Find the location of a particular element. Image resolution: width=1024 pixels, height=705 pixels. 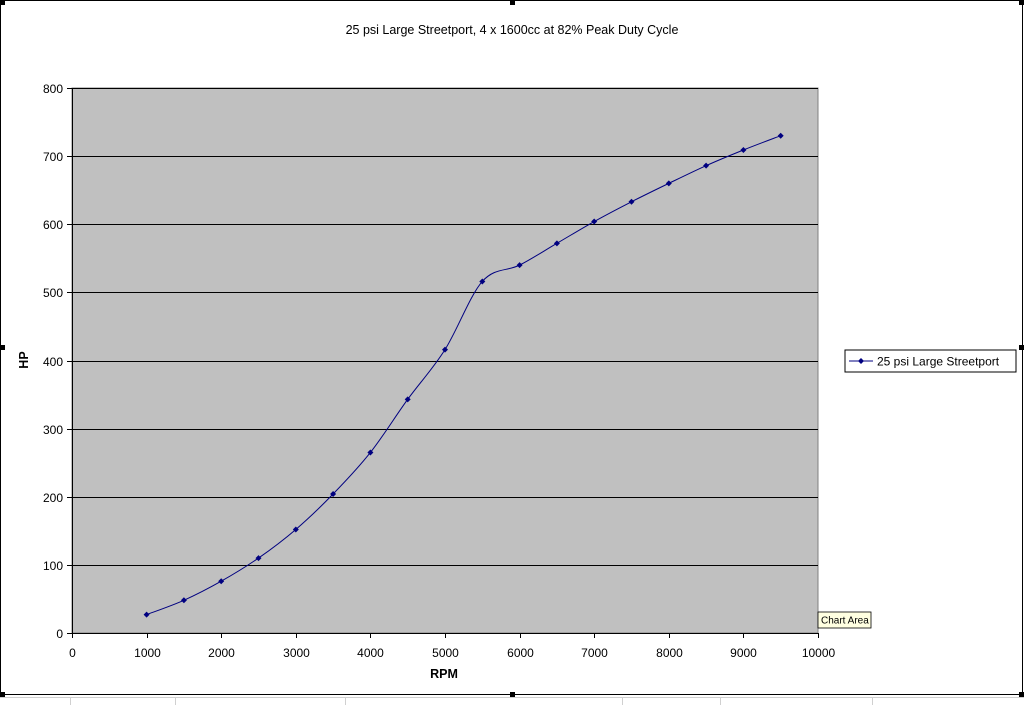

legend-box is located at coordinates (930, 361).